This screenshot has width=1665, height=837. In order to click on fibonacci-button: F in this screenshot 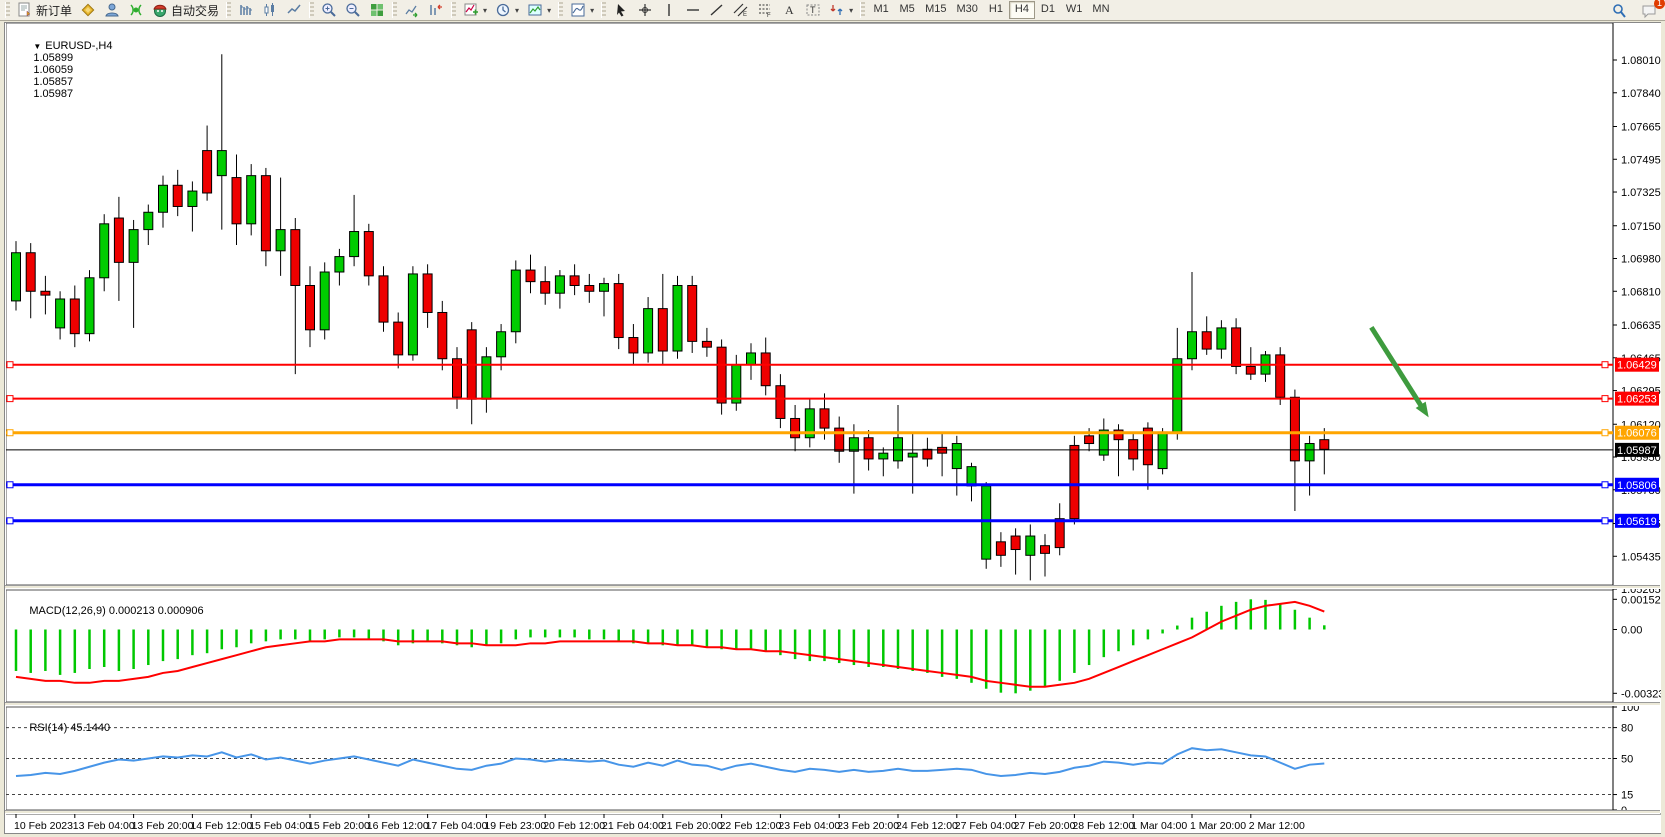, I will do `click(765, 10)`.